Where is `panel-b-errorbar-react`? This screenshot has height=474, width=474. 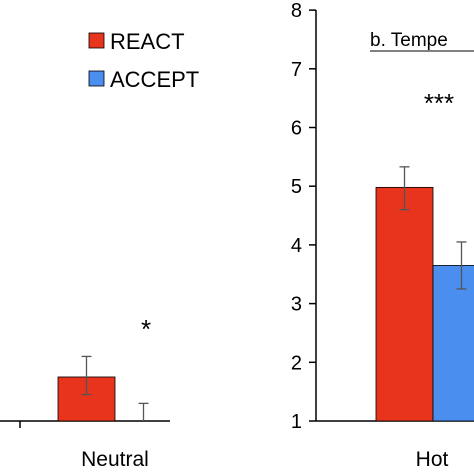 panel-b-errorbar-react is located at coordinates (404, 188).